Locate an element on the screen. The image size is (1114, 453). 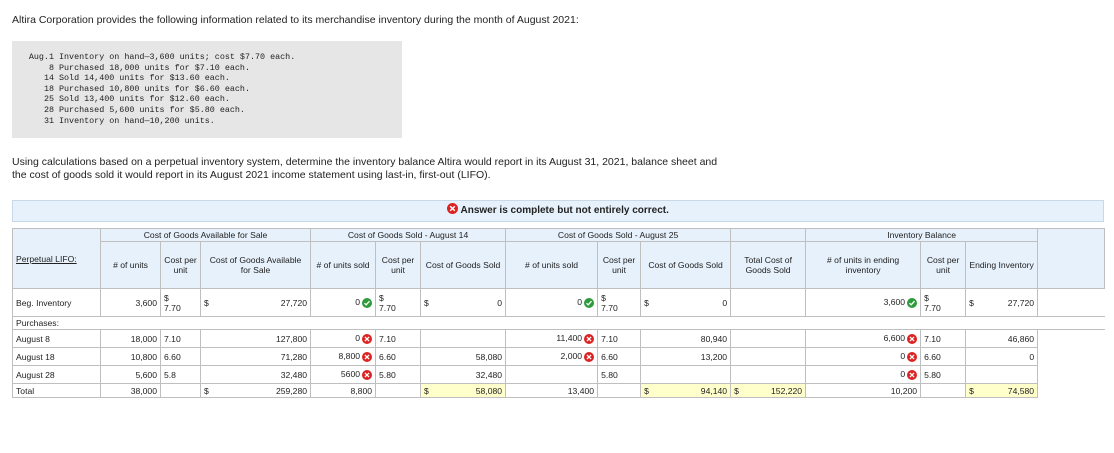
transaction-line: 14 Sold 14,400 units for $13.60 each. is located at coordinates (207, 78).